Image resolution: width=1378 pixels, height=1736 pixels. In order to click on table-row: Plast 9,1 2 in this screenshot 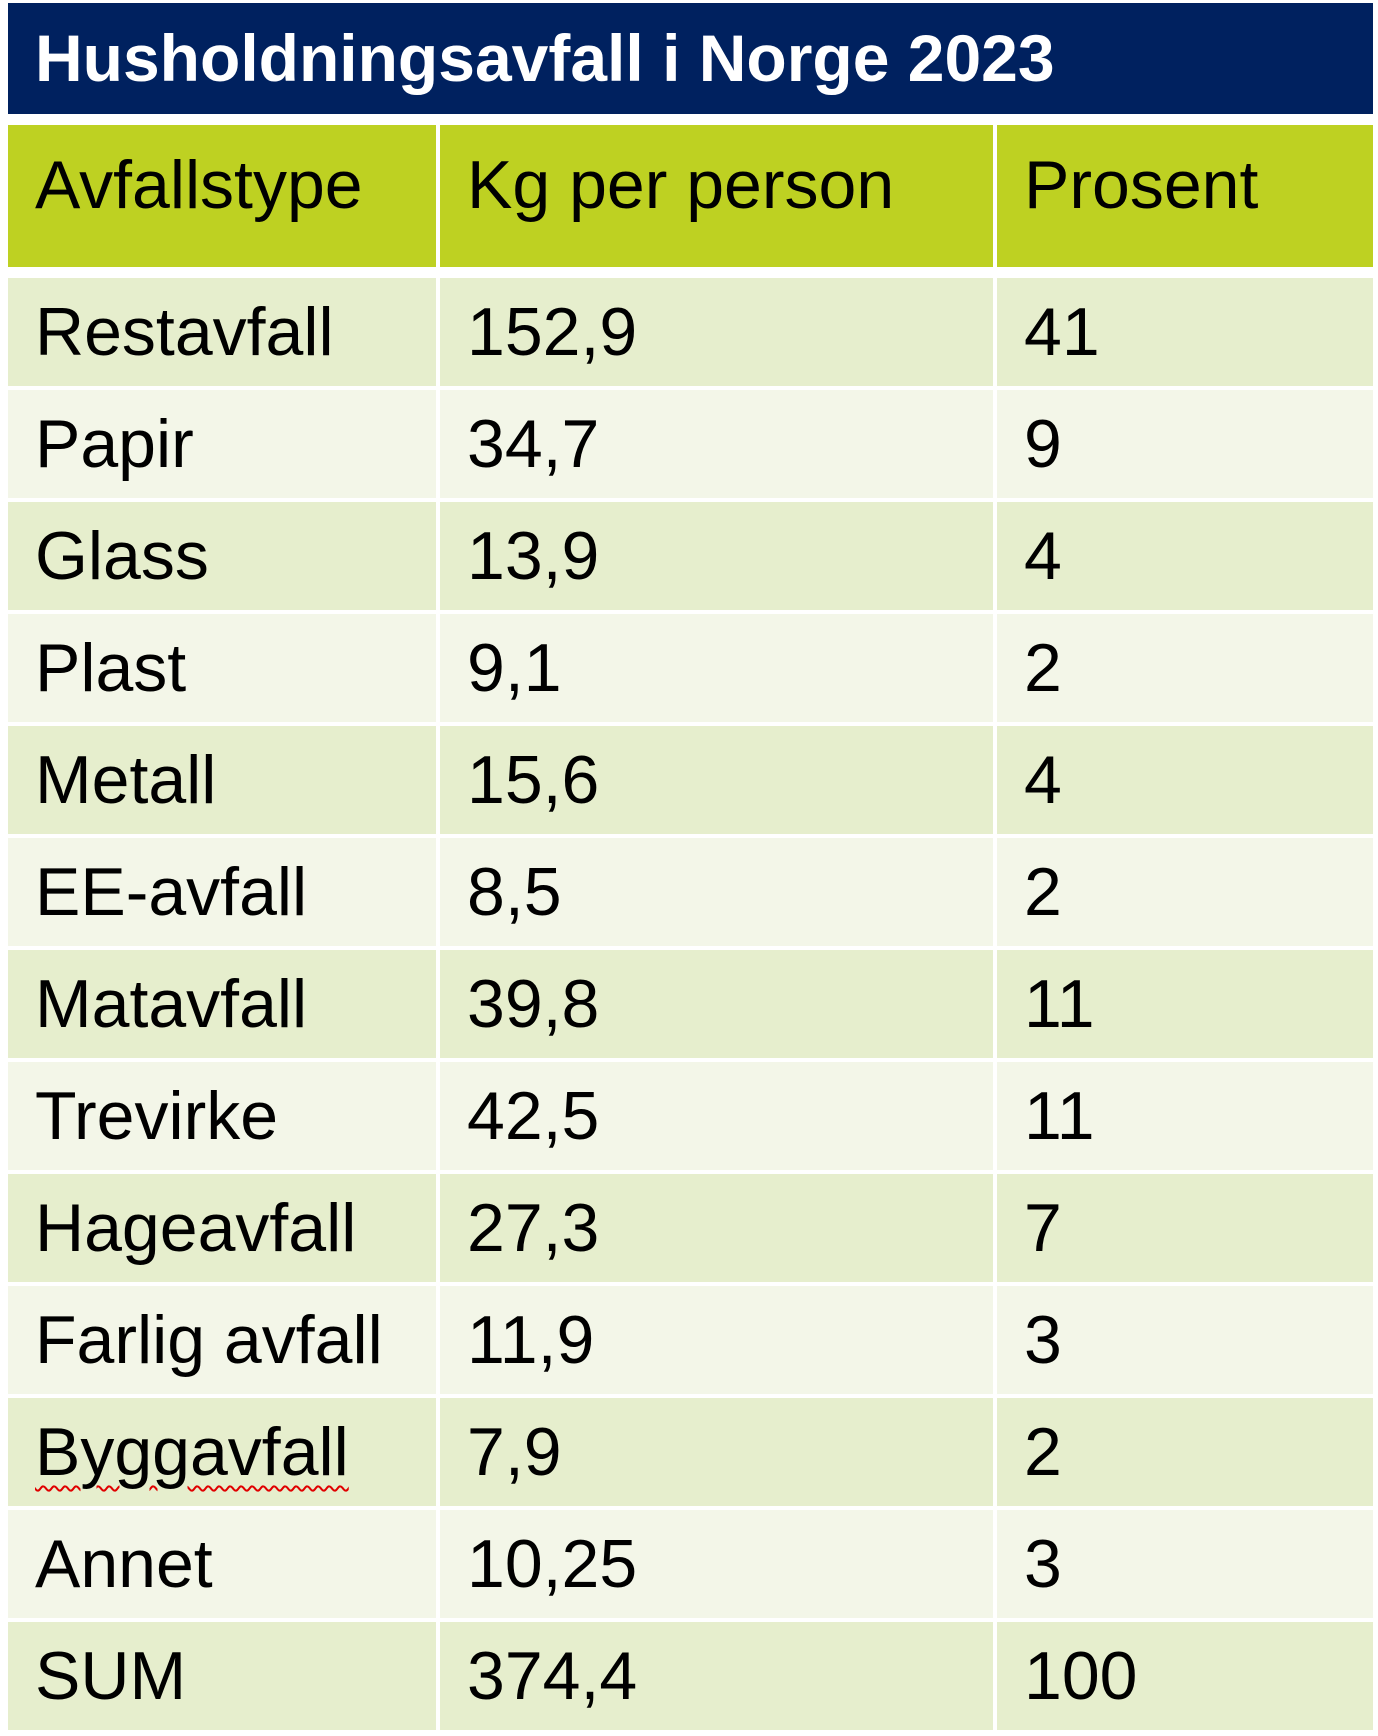, I will do `click(690, 668)`.